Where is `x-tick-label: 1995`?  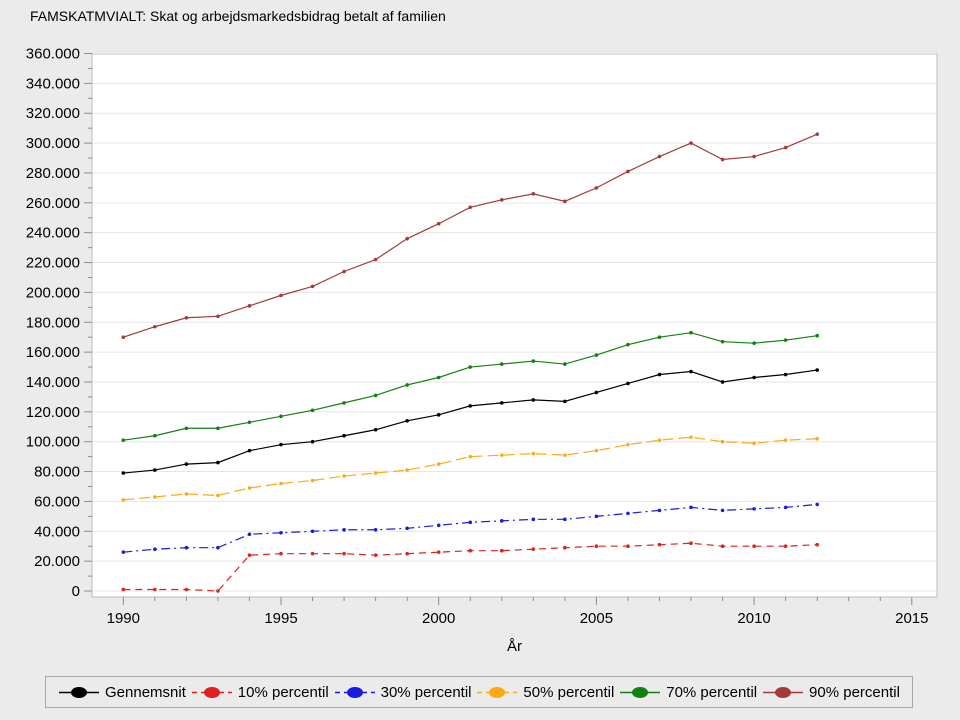 x-tick-label: 1995 is located at coordinates (280, 618).